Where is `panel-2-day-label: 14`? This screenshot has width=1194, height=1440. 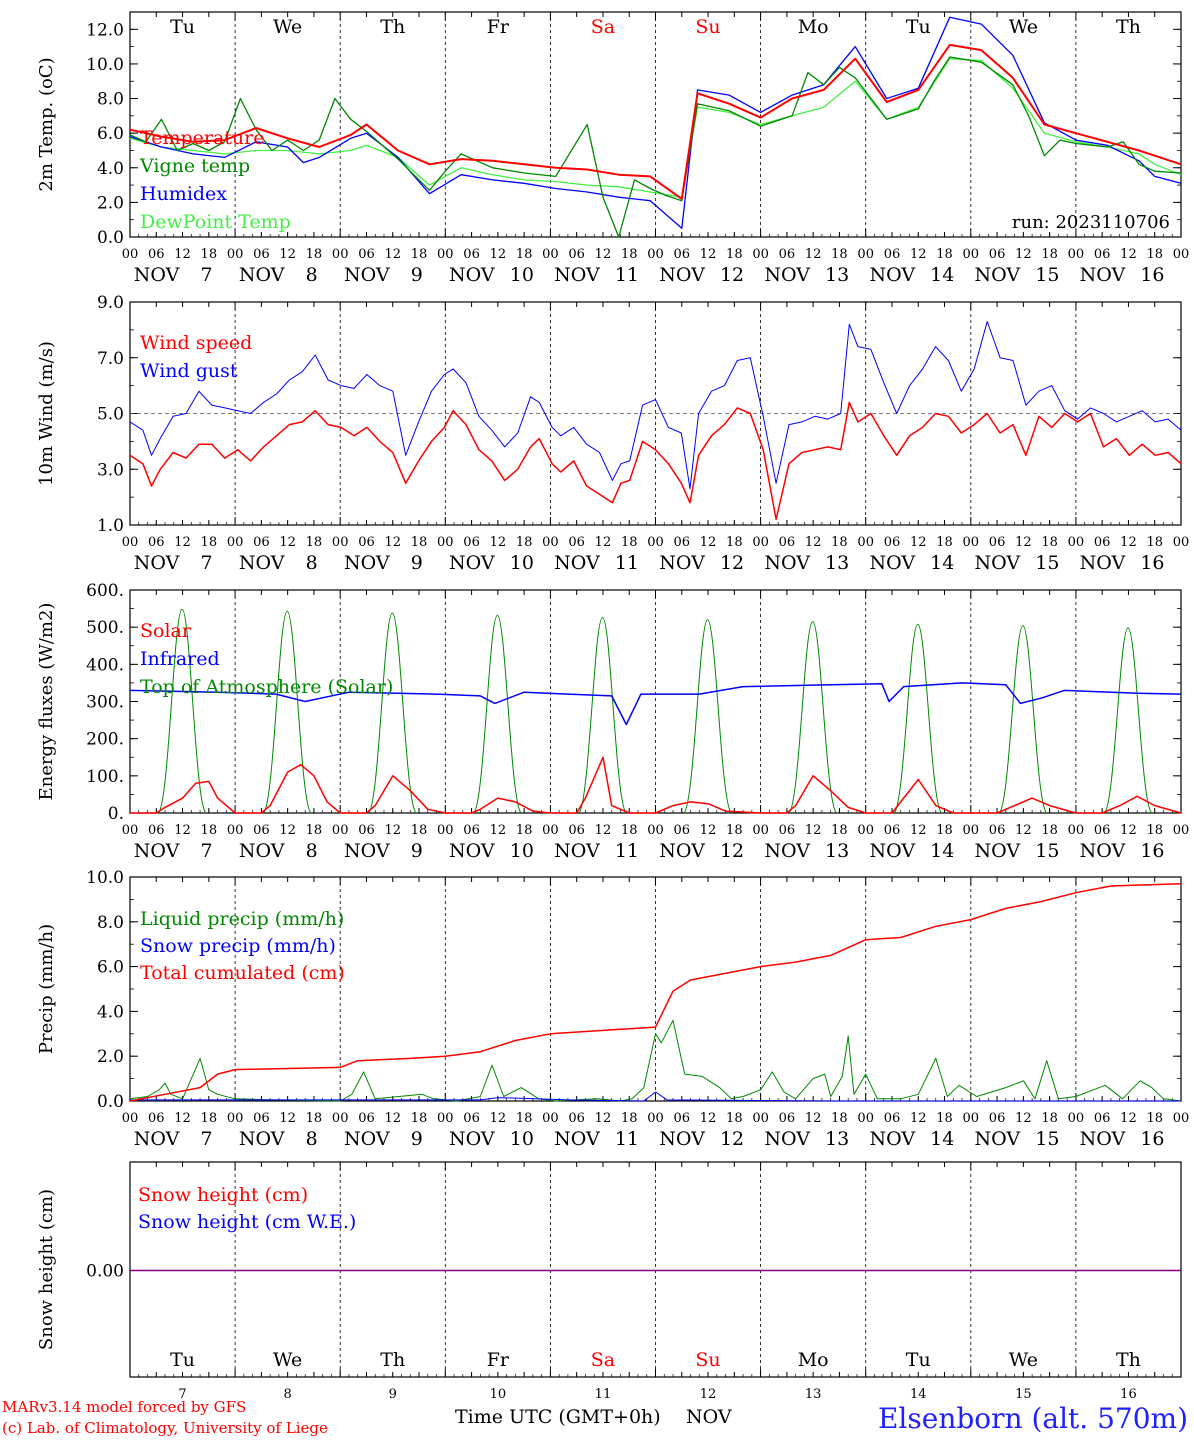
panel-2-day-label: 14 is located at coordinates (942, 563).